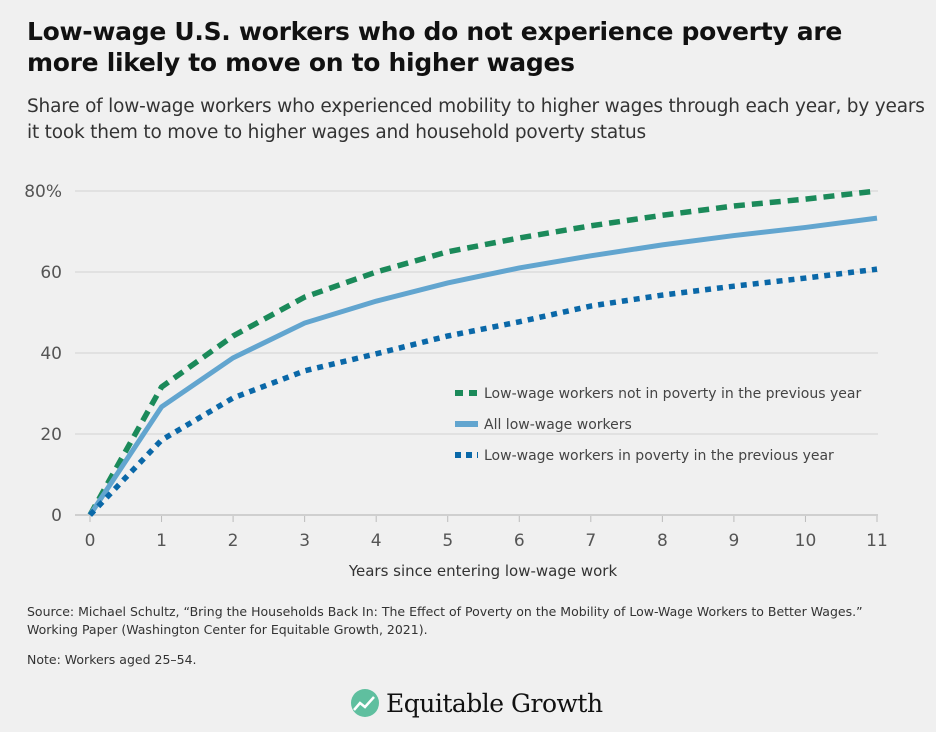 The width and height of the screenshot is (936, 732). What do you see at coordinates (161, 541) in the screenshot?
I see `x-tick-label: 1` at bounding box center [161, 541].